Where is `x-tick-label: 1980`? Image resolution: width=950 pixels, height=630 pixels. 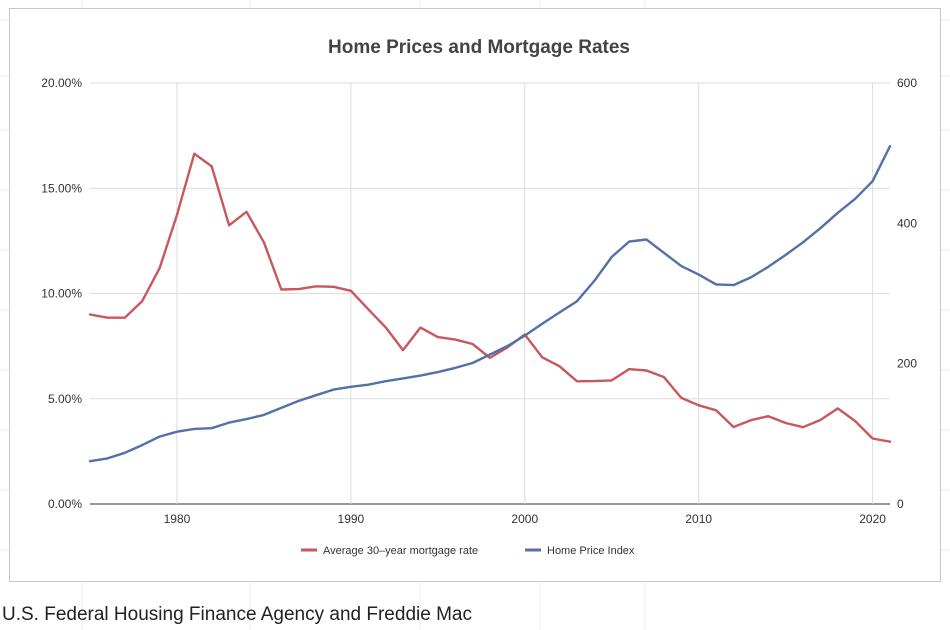
x-tick-label: 1980 is located at coordinates (177, 519).